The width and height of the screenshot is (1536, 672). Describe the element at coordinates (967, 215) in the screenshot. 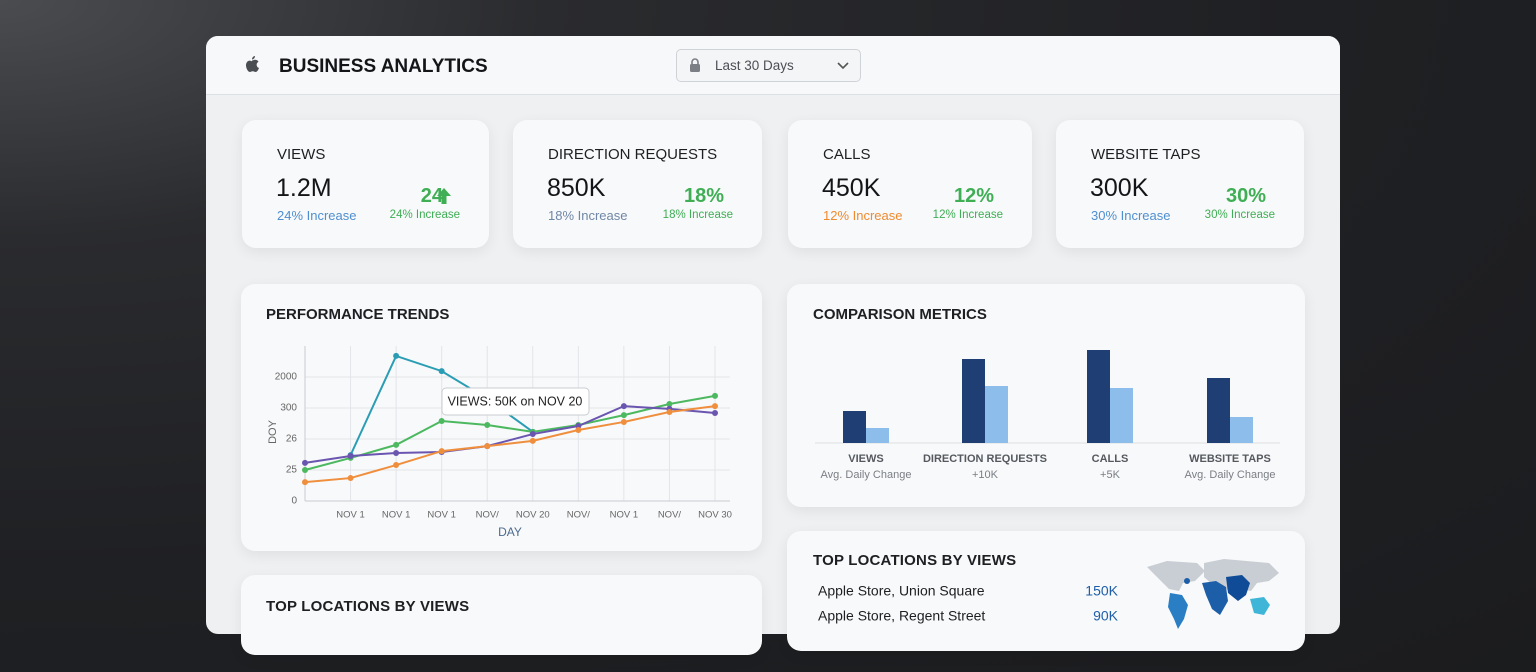

I see `kpi-delta-change: 12% Increase` at that location.